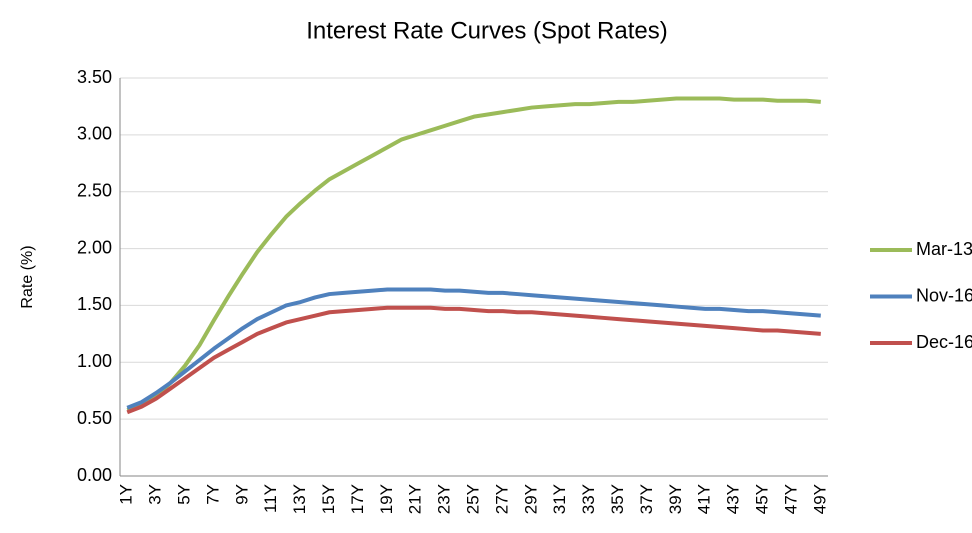 The image size is (972, 533). Describe the element at coordinates (212, 494) in the screenshot. I see `x-tick-label: 7Y` at that location.